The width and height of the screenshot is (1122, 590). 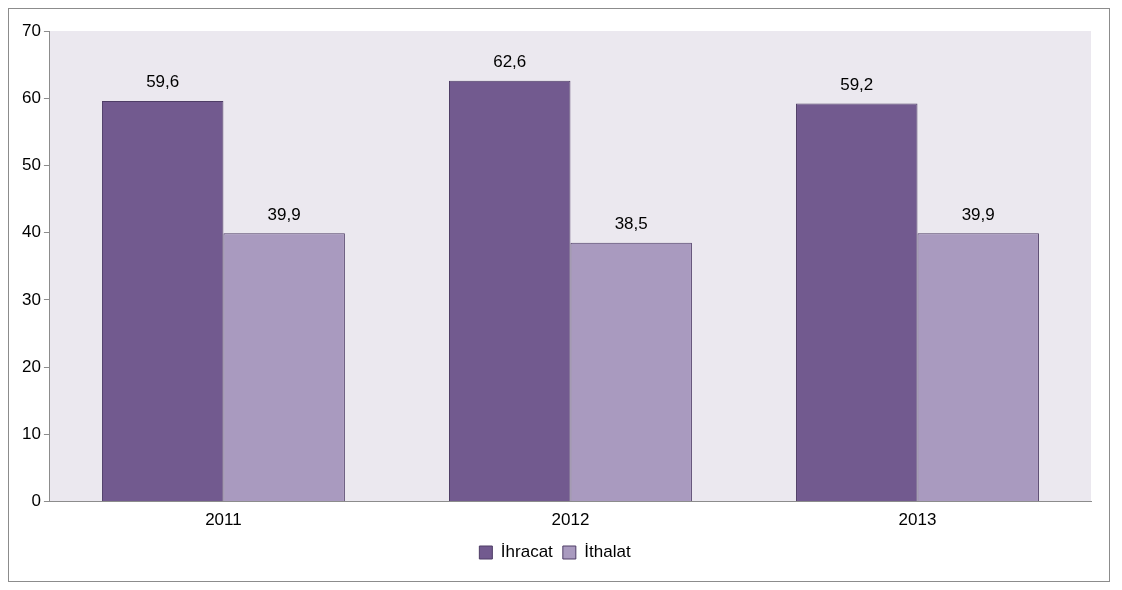 I want to click on x-tick-label: 2011, so click(x=223, y=520).